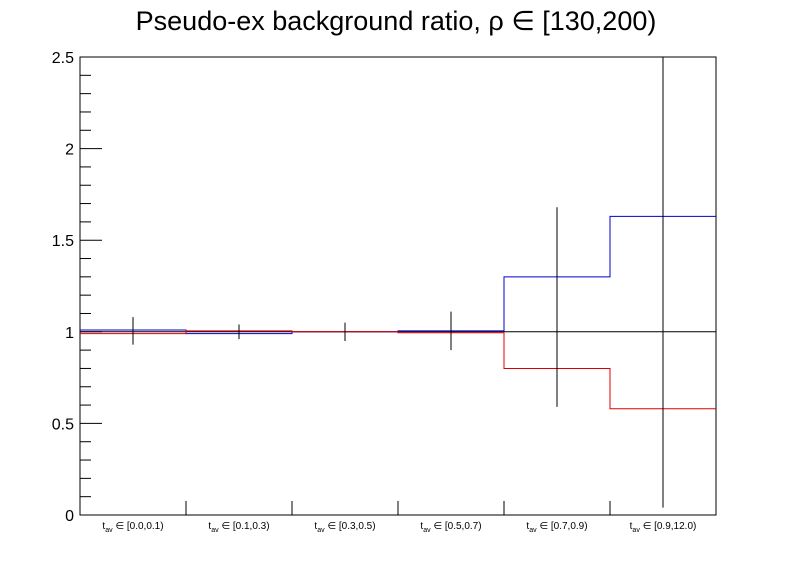 This screenshot has width=796, height=572. Describe the element at coordinates (663, 527) in the screenshot. I see `x-category-label: tav ∈ [0.9,12.0)` at that location.